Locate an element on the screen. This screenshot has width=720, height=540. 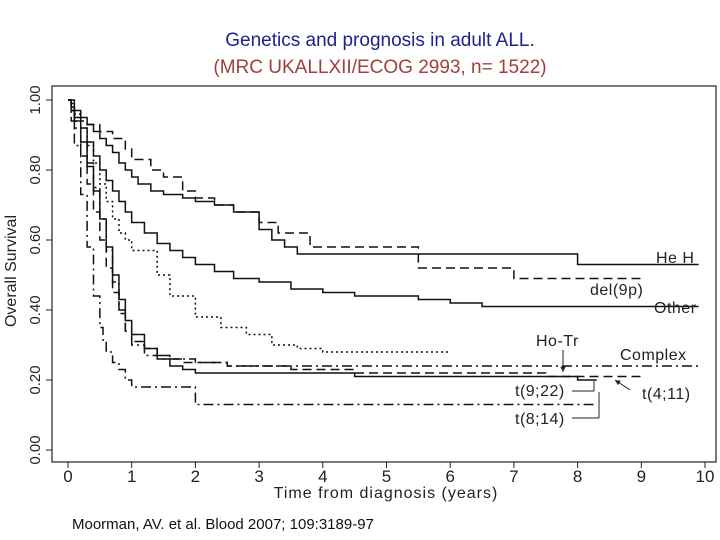
x-tick-label: 4 is located at coordinates (322, 476).